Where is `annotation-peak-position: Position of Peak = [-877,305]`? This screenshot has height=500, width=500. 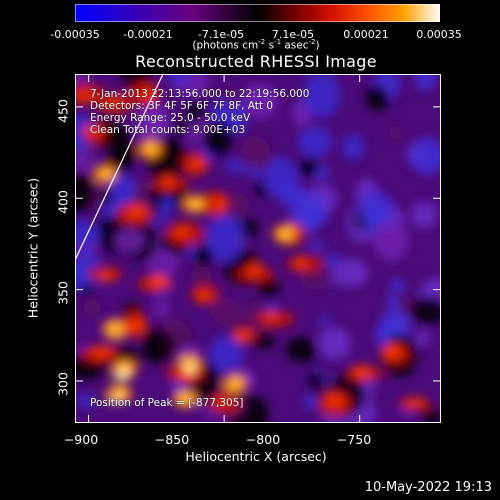 annotation-peak-position: Position of Peak = [-877,305] is located at coordinates (167, 403).